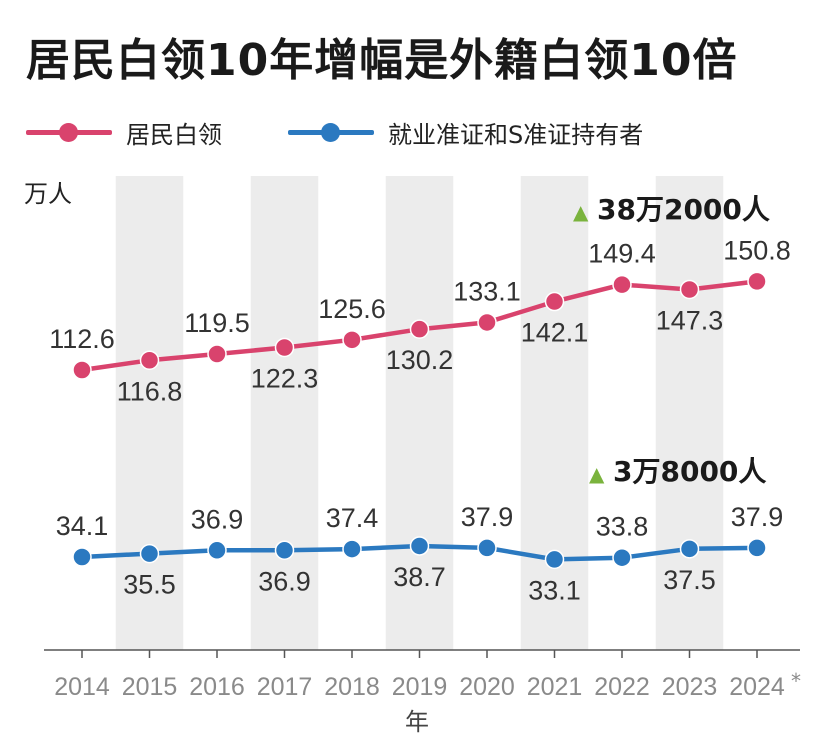  Describe the element at coordinates (124, 132) in the screenshot. I see `legend-item-resident: 居民白领` at that location.